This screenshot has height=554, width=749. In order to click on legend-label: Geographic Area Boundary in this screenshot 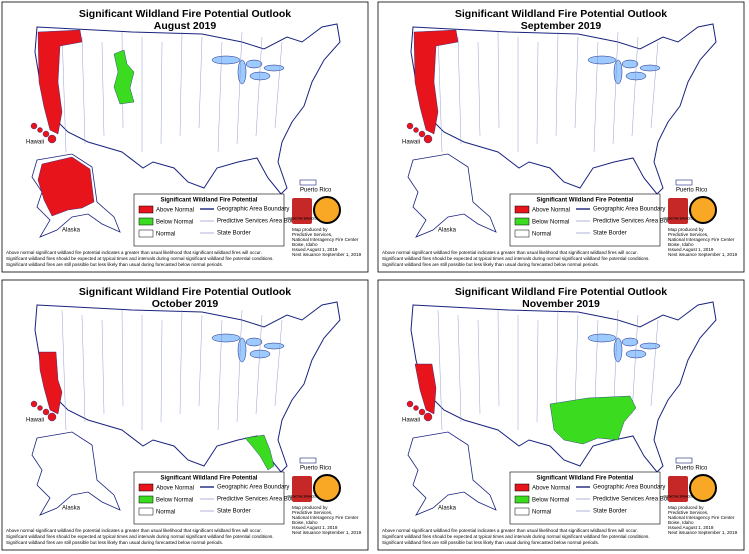, I will do `click(629, 210)`.